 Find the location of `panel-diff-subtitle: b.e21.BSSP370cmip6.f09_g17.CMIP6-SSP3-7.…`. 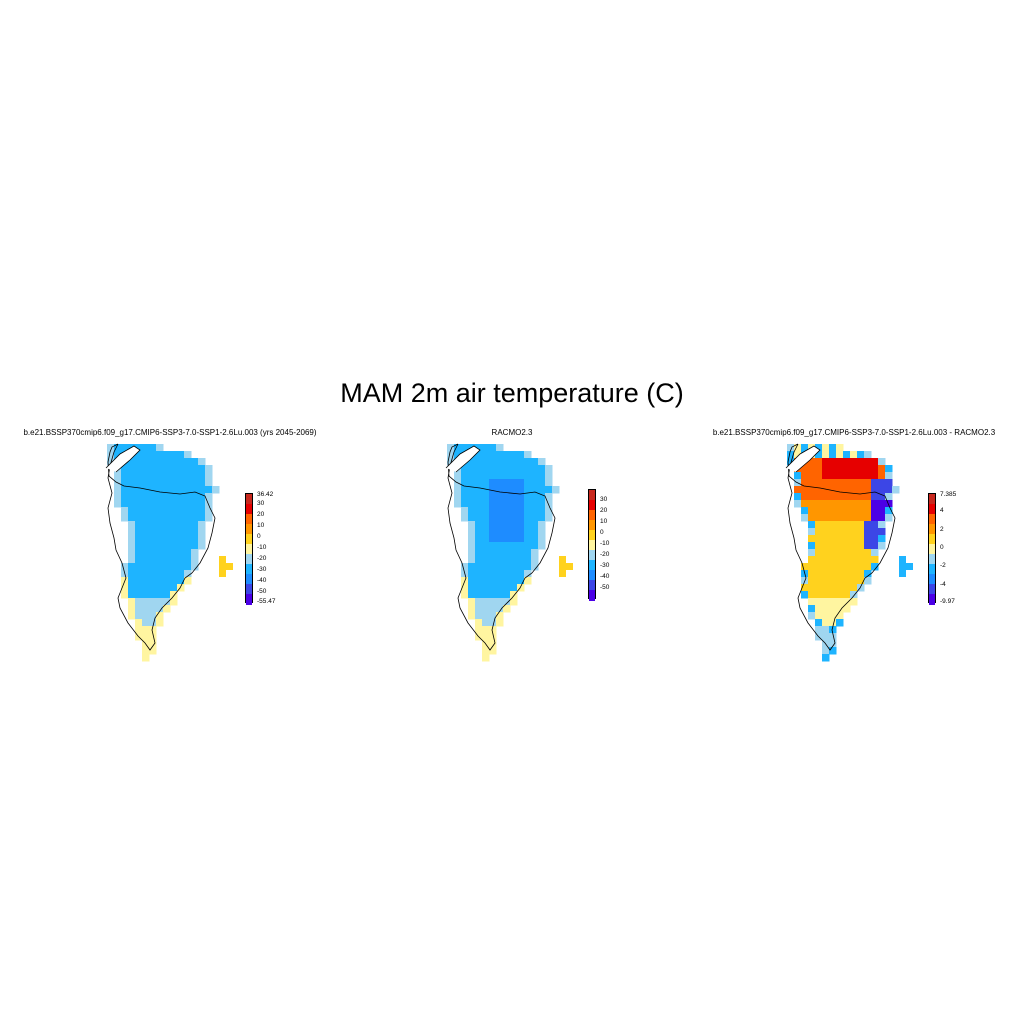

panel-diff-subtitle: b.e21.BSSP370cmip6.f09_g17.CMIP6-SSP3-7.… is located at coordinates (854, 432).